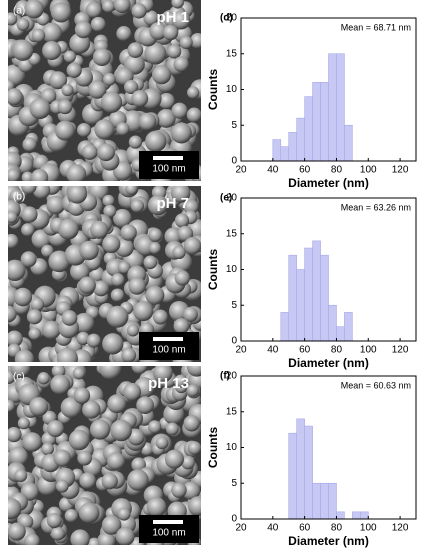 This screenshot has height=550, width=427. What do you see at coordinates (305, 170) in the screenshot?
I see `x-tick-label: 60` at bounding box center [305, 170].